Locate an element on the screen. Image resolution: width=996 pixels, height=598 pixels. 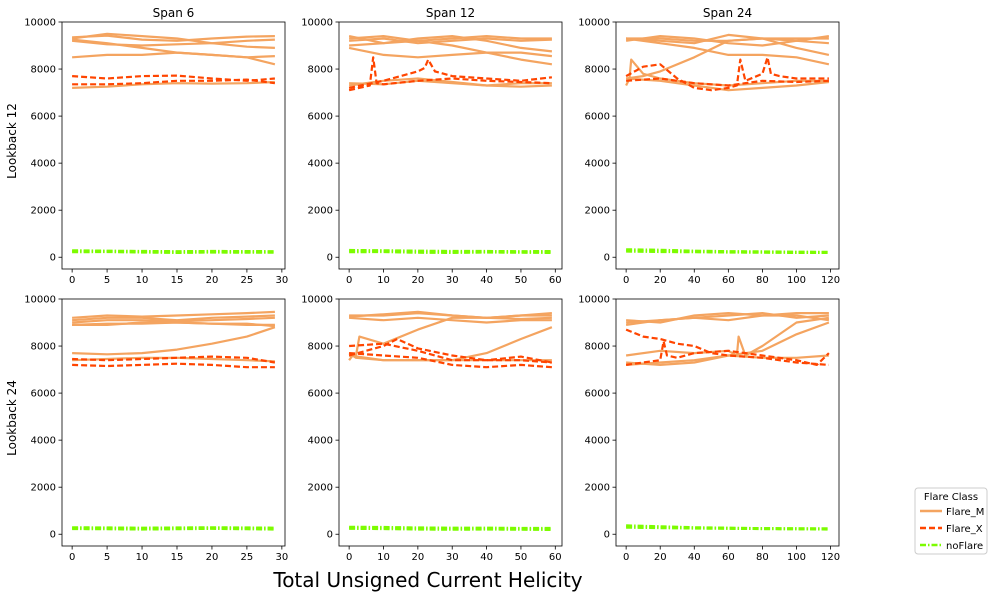
x-tick-label-r0c1-20: 20 is located at coordinates (417, 280).